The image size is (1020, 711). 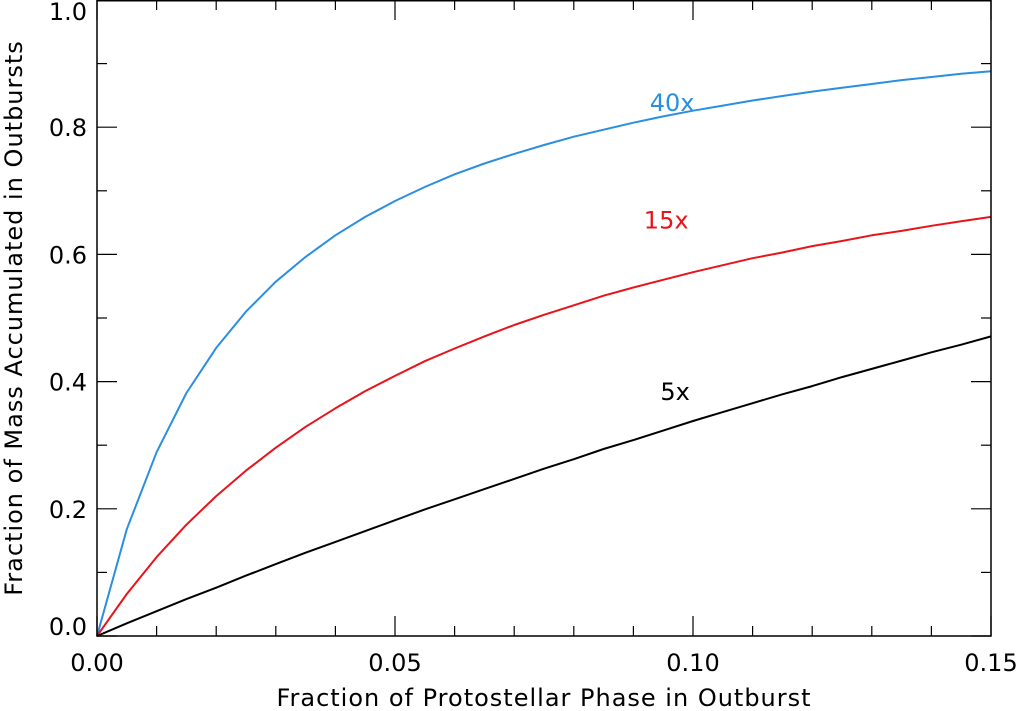 What do you see at coordinates (543, 663) in the screenshot?
I see `x-tick-labels: 0.00 0.05 0.10 0.15` at bounding box center [543, 663].